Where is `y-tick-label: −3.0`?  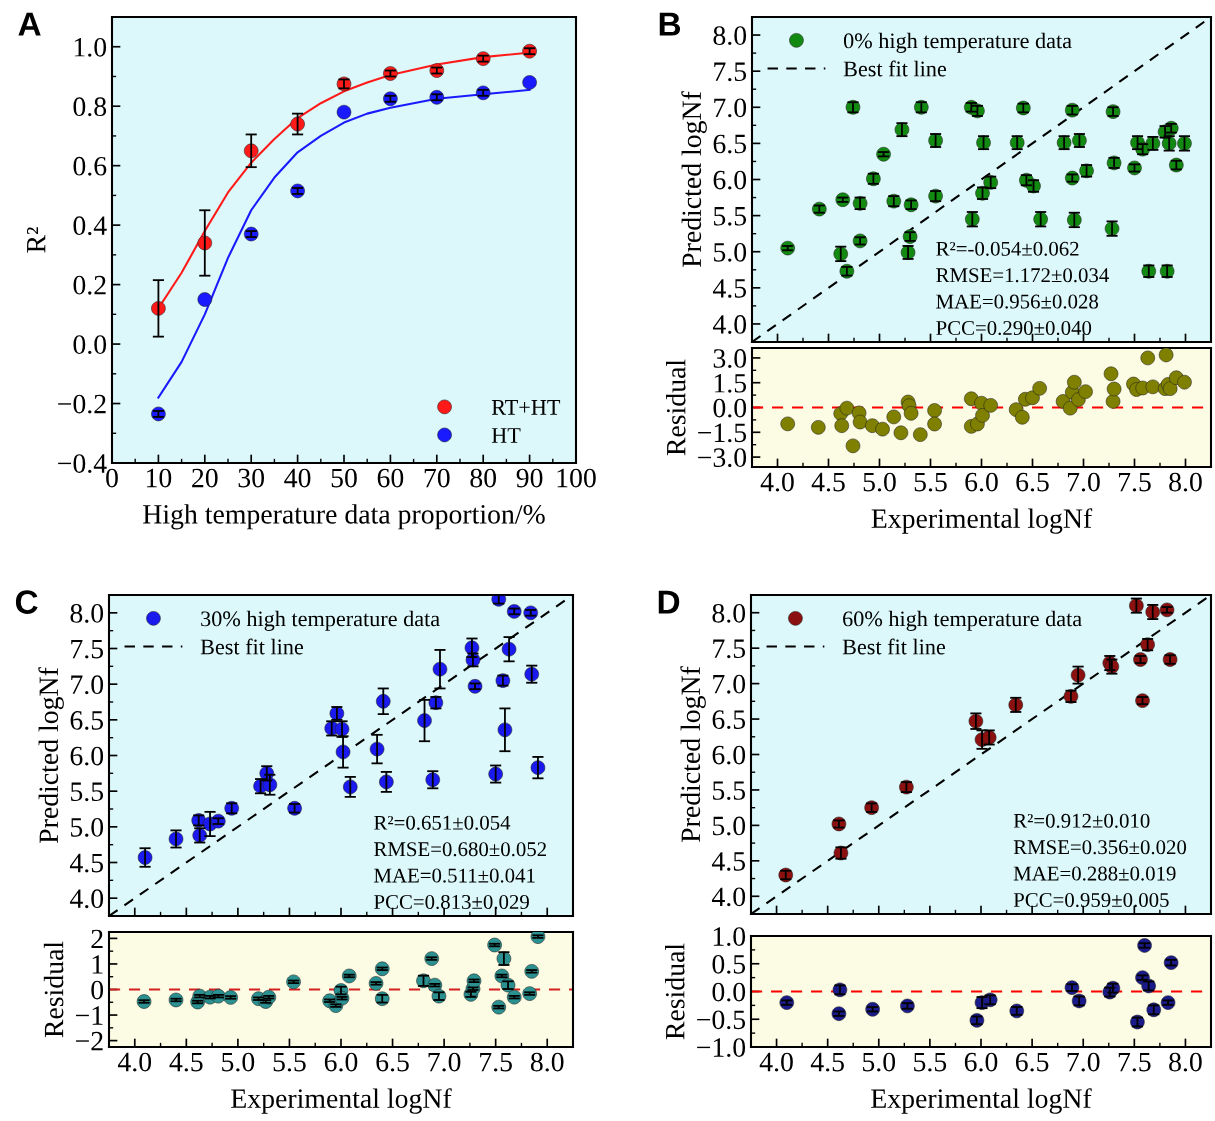 y-tick-label: −3.0 is located at coordinates (722, 458).